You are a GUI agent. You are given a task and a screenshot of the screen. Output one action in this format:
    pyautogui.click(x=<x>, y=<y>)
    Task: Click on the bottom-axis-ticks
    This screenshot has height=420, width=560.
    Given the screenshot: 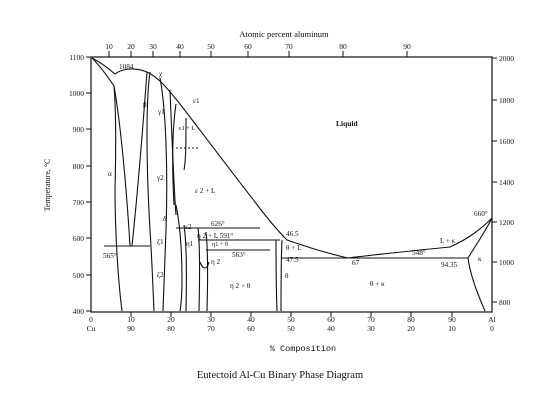 What is the action you would take?
    pyautogui.click(x=291, y=314)
    